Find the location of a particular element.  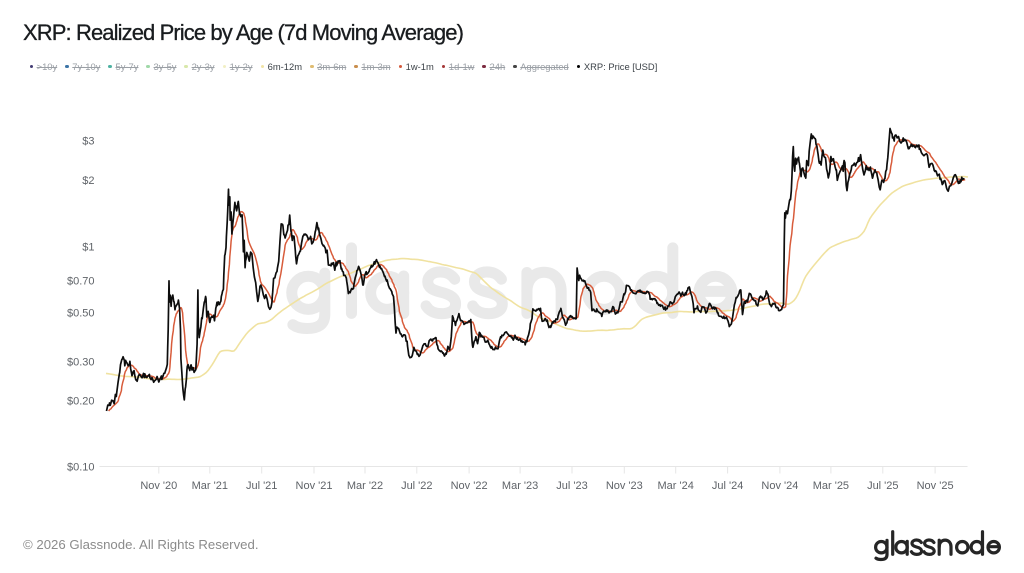

svg-text: Jul '23 is located at coordinates (571, 486).